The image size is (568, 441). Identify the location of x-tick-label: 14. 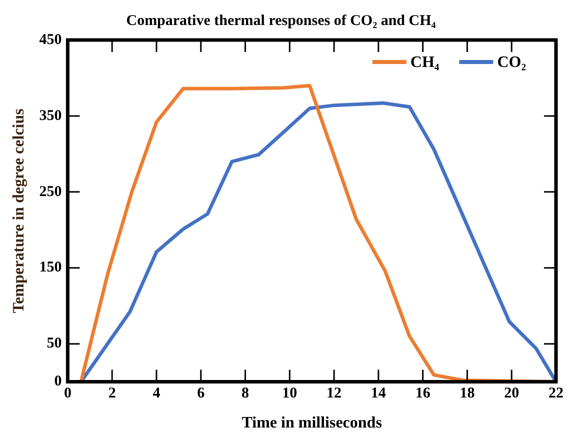
(378, 394).